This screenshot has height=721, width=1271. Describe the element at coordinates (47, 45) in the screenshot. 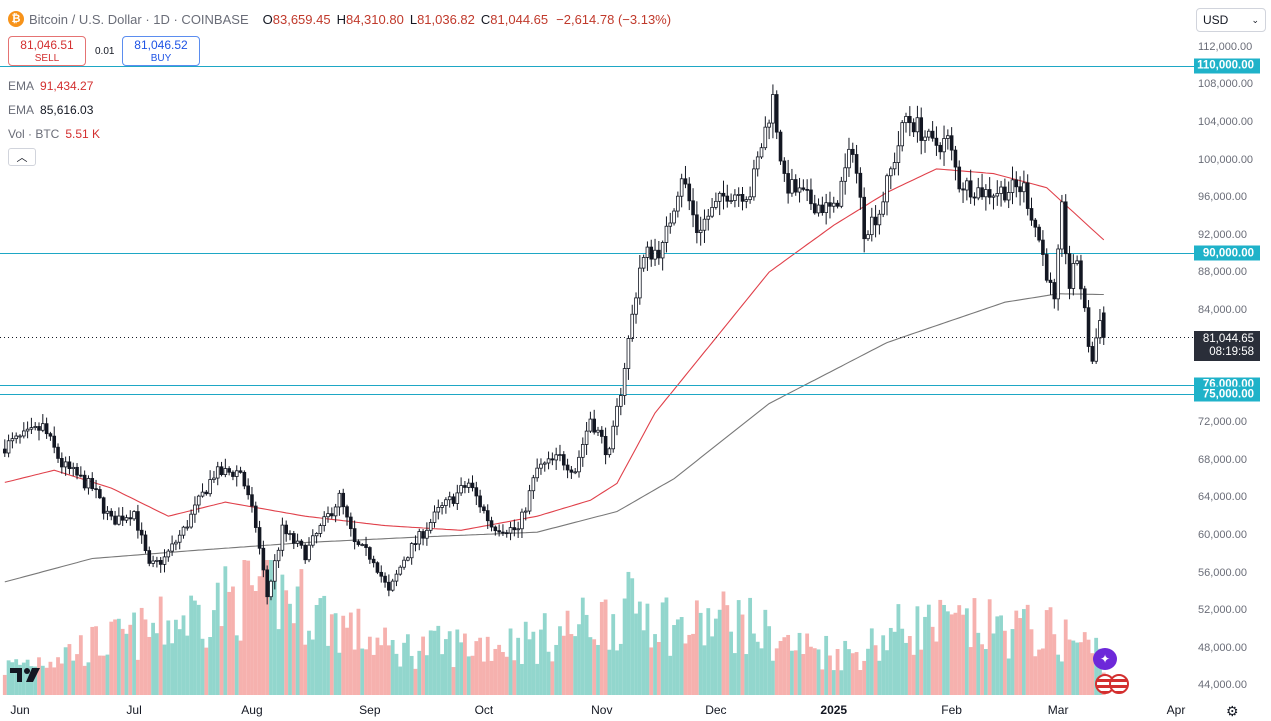

I see `sell-price: 81,046.51` at that location.